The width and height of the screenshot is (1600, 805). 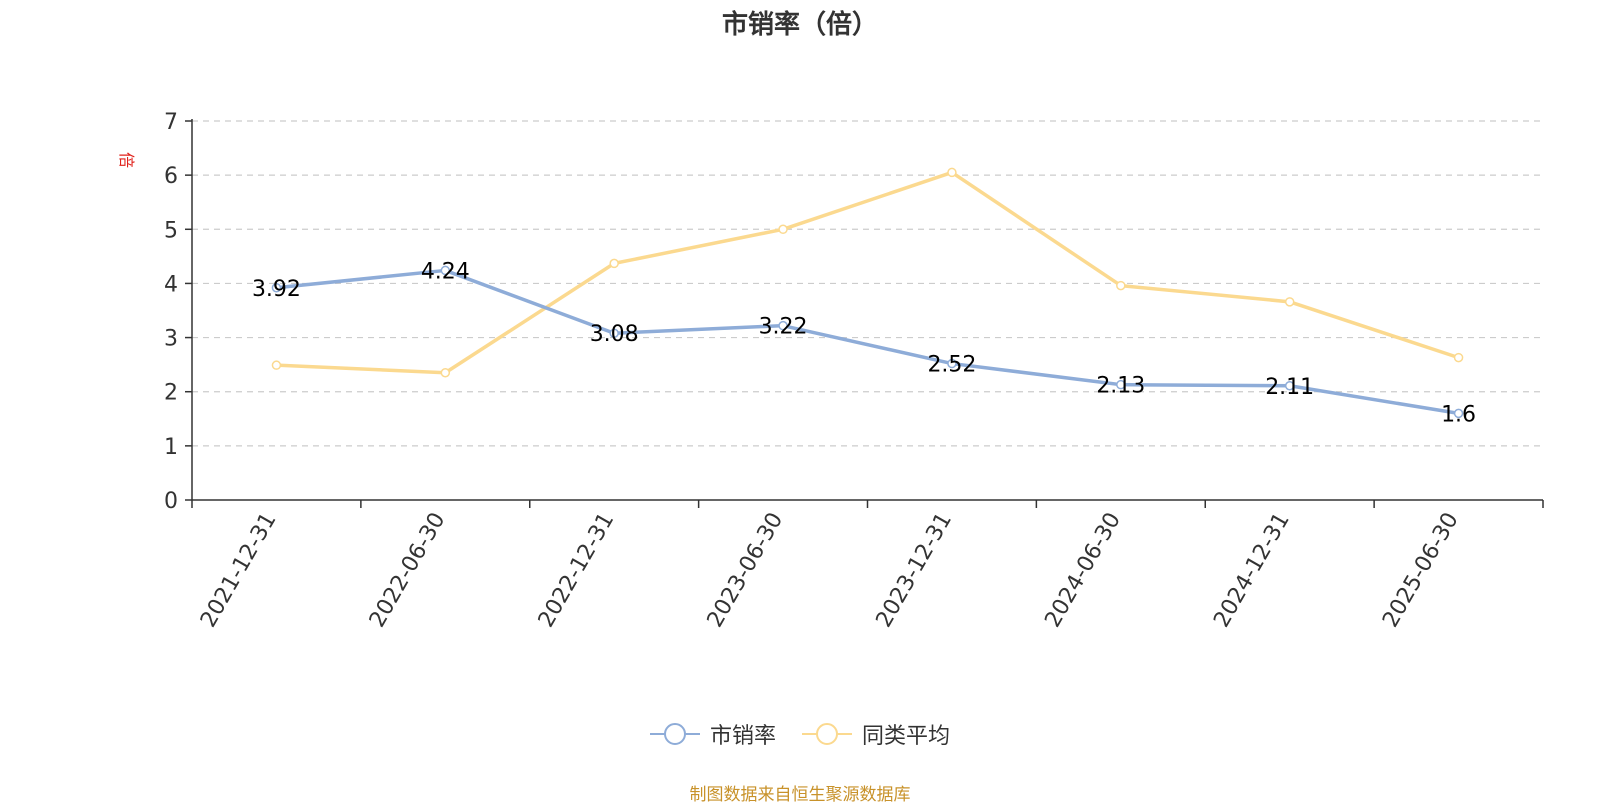 I want to click on data-label: 1.6, so click(x=1458, y=414).